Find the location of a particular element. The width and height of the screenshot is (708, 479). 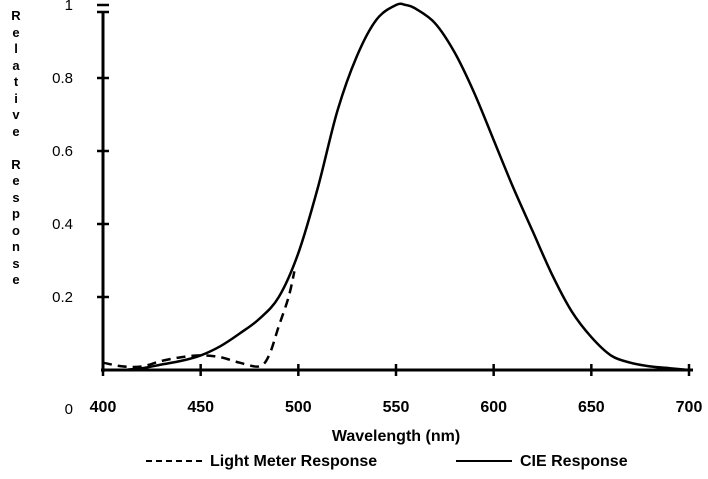

legend-label: CIE Response is located at coordinates (574, 461).